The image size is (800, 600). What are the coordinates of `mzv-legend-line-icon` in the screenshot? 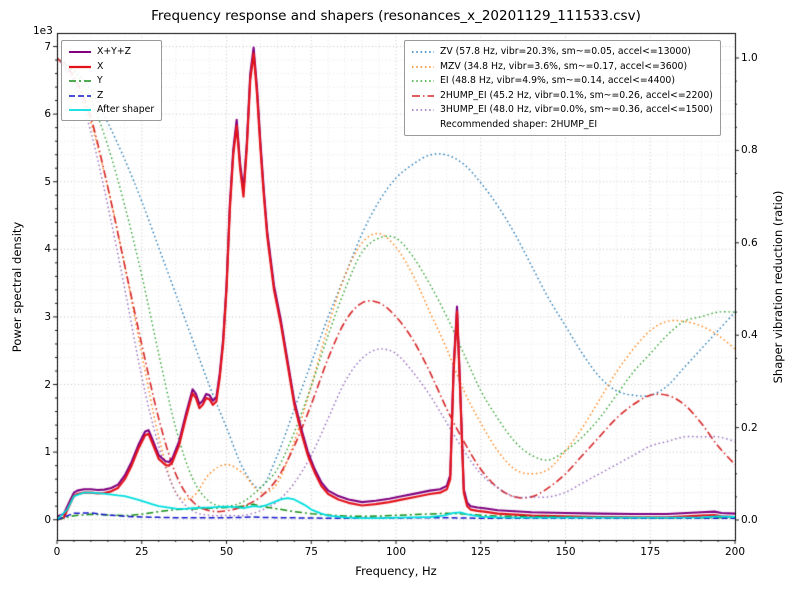 It's located at (423, 66).